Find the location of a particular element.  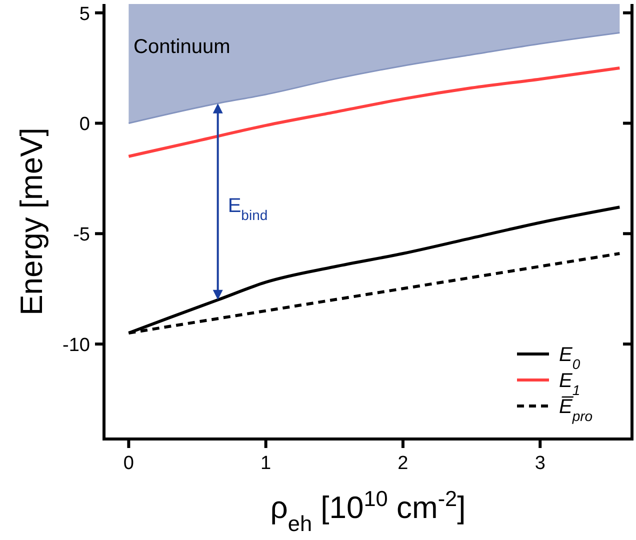

x-tick-label: 1 is located at coordinates (266, 463).